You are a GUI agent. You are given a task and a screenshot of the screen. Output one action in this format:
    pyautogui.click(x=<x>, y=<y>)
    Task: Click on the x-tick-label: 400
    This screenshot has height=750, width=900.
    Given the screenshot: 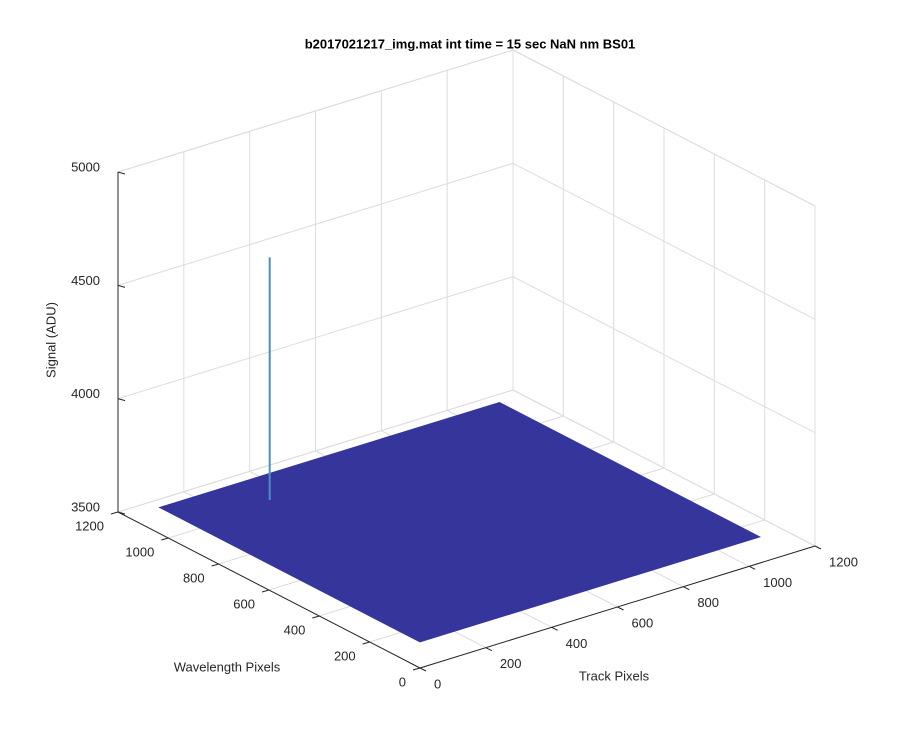 What is the action you would take?
    pyautogui.click(x=577, y=643)
    